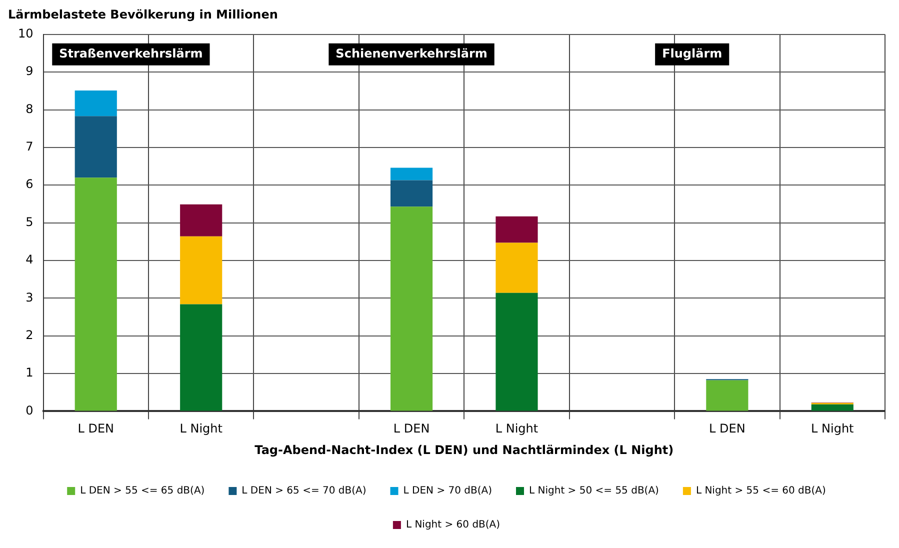  What do you see at coordinates (26, 33) in the screenshot?
I see `y-tick-label: 10` at bounding box center [26, 33].